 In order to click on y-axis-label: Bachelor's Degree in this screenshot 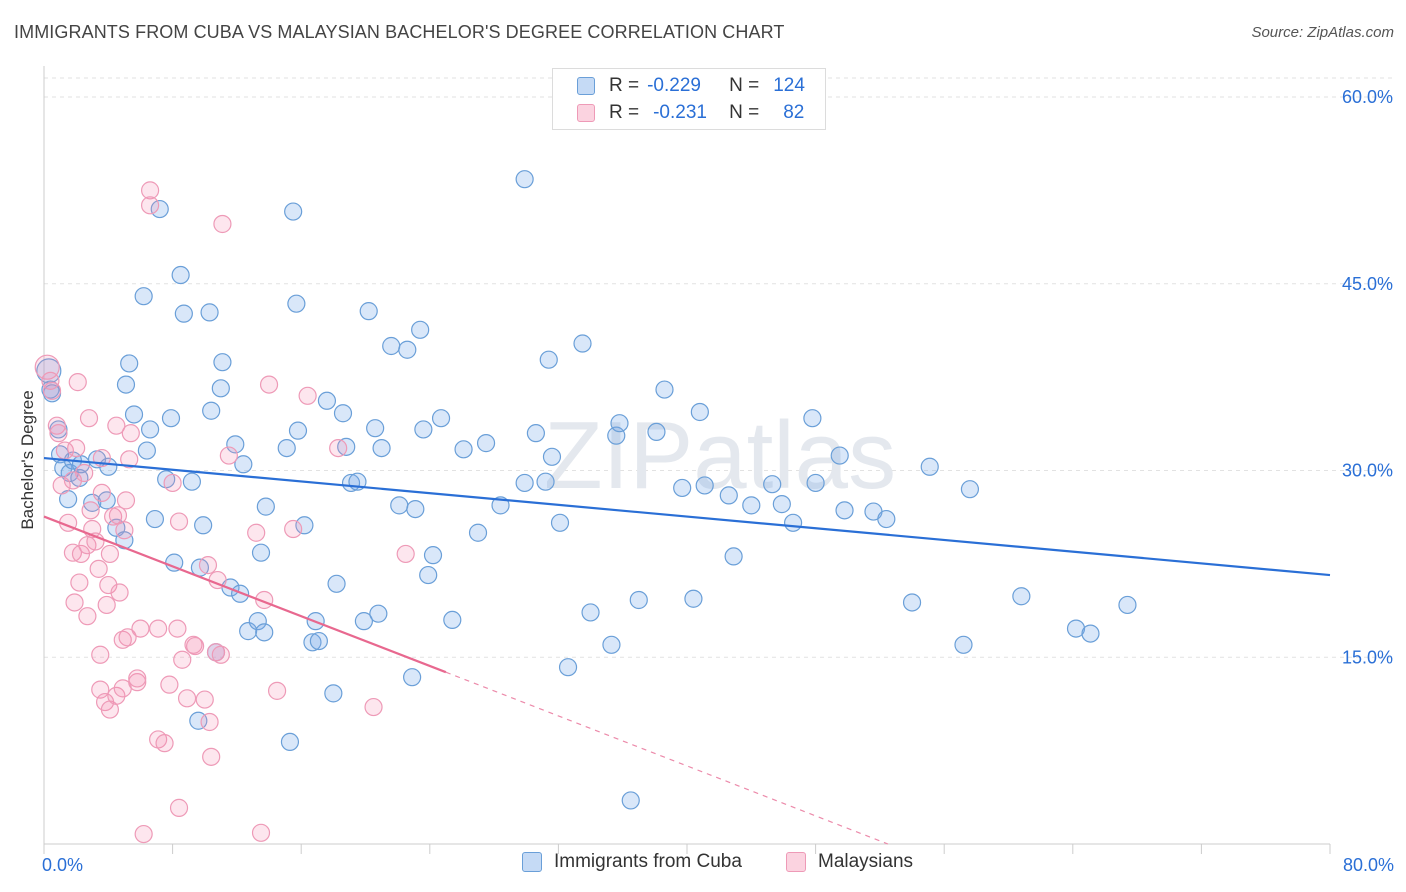, I will do `click(27, 460)`.